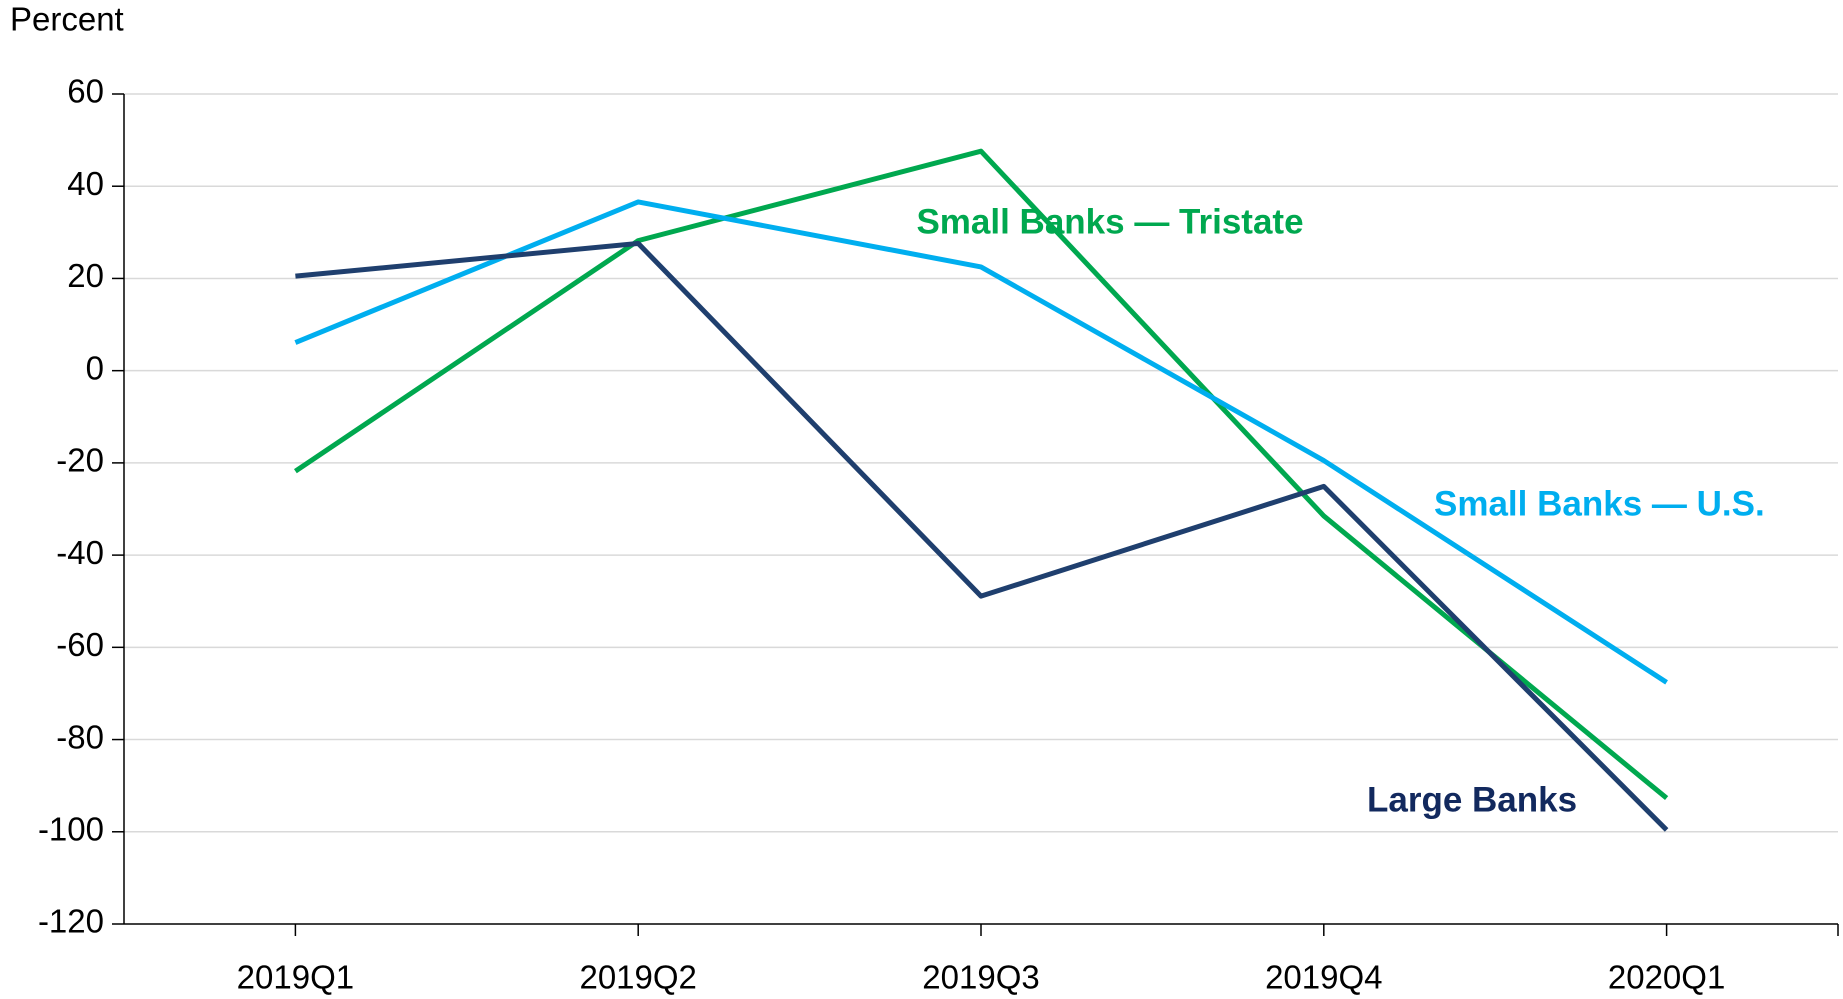 The width and height of the screenshot is (1843, 999). Describe the element at coordinates (80, 460) in the screenshot. I see `y-tick-label: -20` at that location.